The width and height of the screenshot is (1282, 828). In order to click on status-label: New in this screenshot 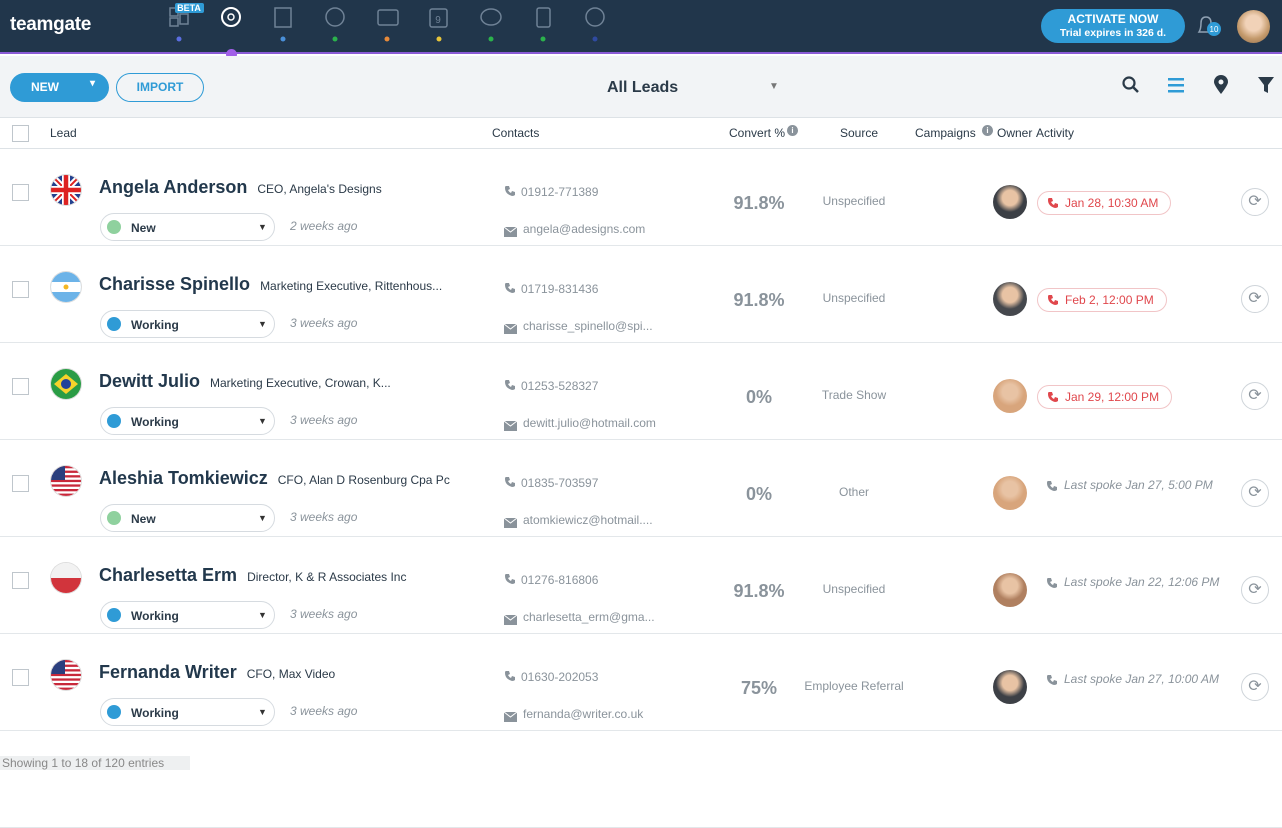, I will do `click(143, 519)`.